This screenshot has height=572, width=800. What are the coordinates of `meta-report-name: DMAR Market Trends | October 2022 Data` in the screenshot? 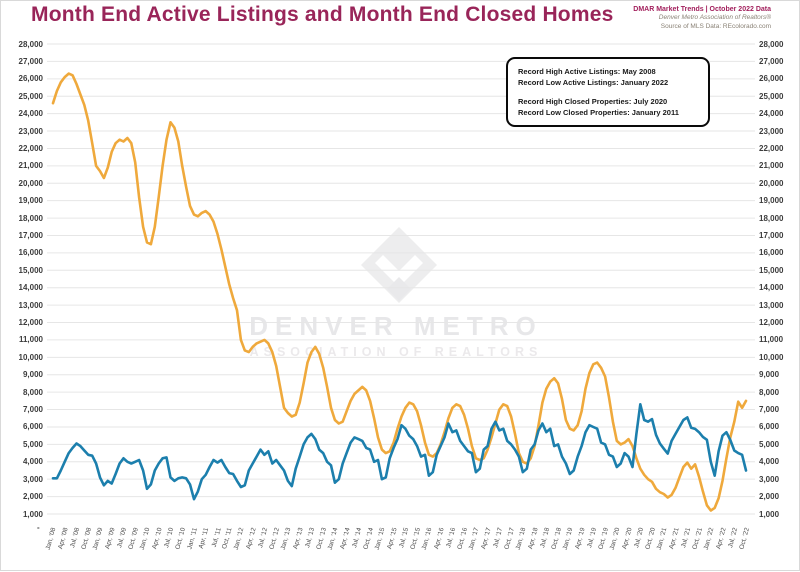 It's located at (702, 9).